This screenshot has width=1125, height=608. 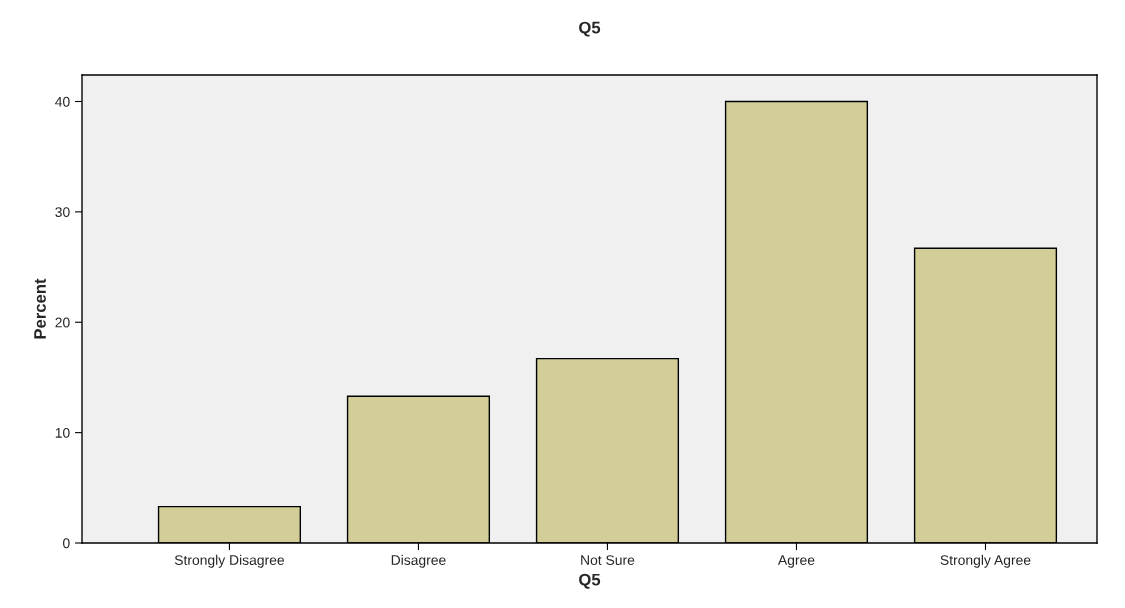 I want to click on y-tick-label: 0, so click(x=66, y=543).